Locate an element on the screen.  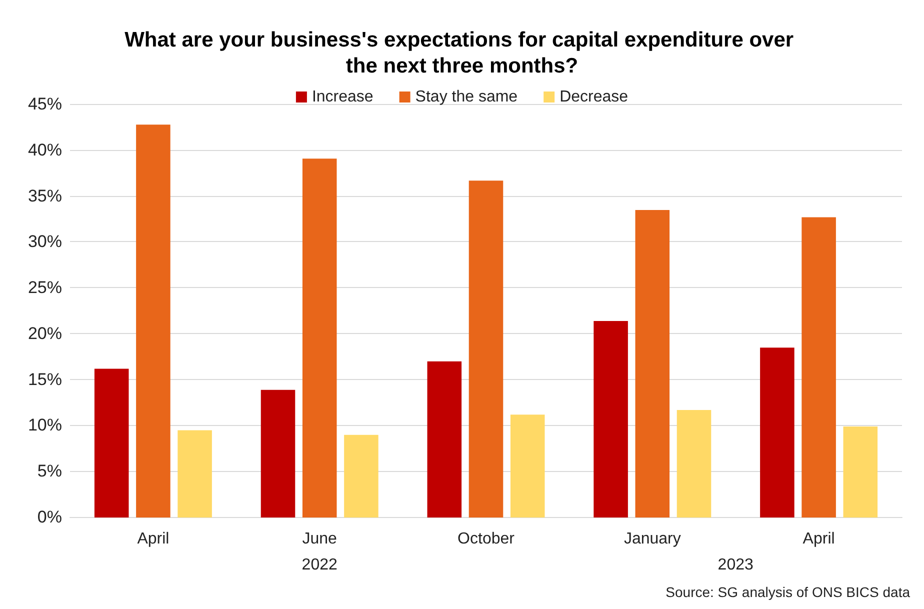
chart-title: What are your business's expectations for capital expenditure over the next three months? is located at coordinates (462, 53).